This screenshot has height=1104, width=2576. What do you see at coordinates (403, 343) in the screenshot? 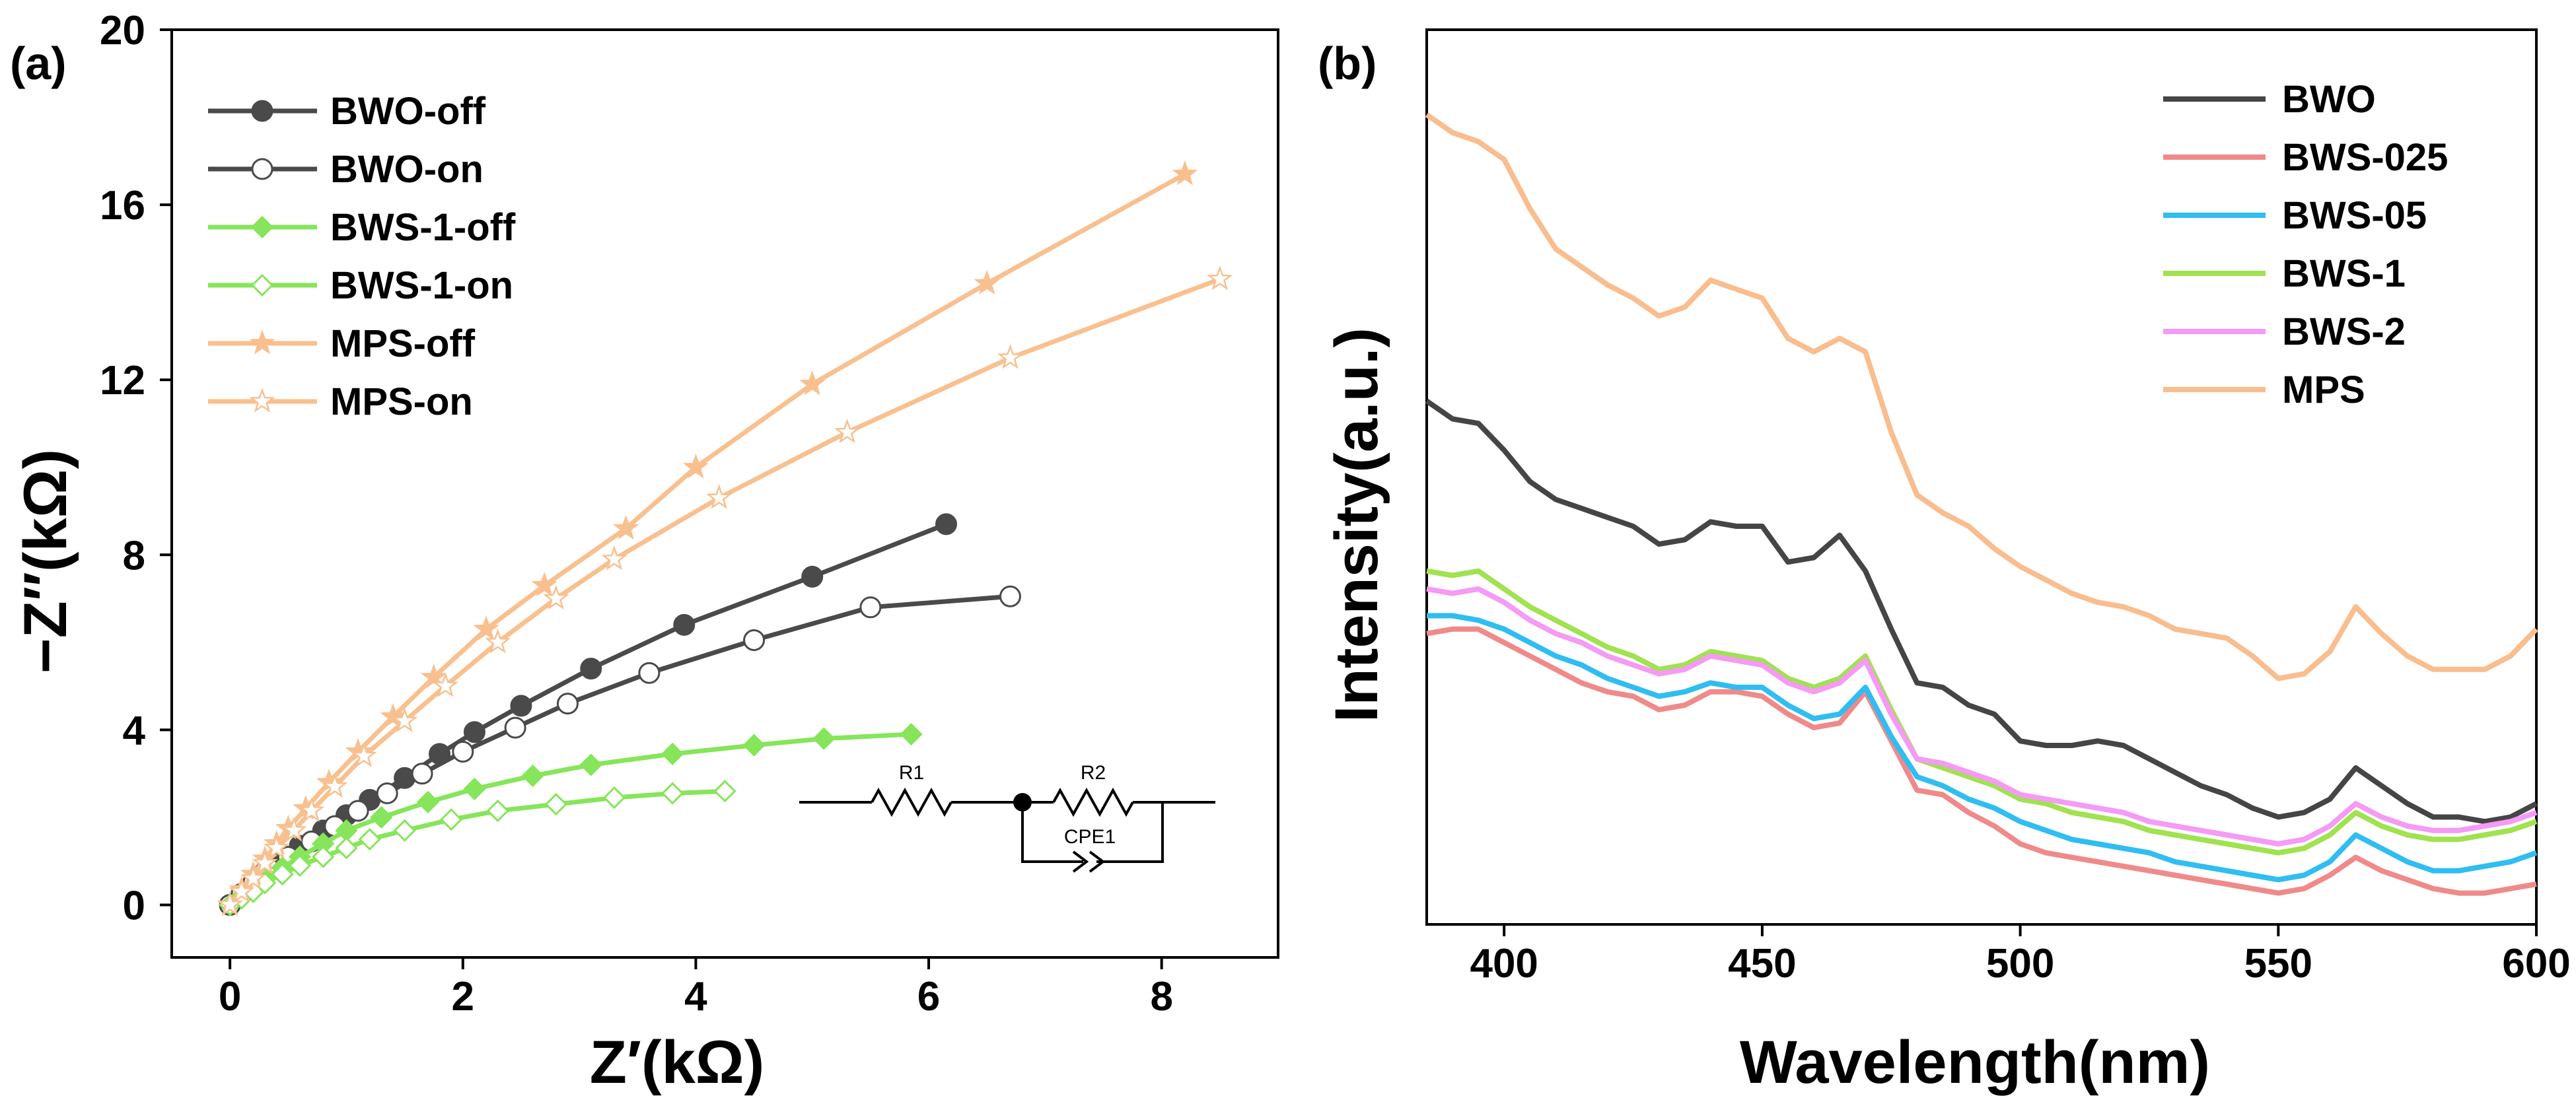
I see `legend-label-MPS-off: MPS-off` at bounding box center [403, 343].